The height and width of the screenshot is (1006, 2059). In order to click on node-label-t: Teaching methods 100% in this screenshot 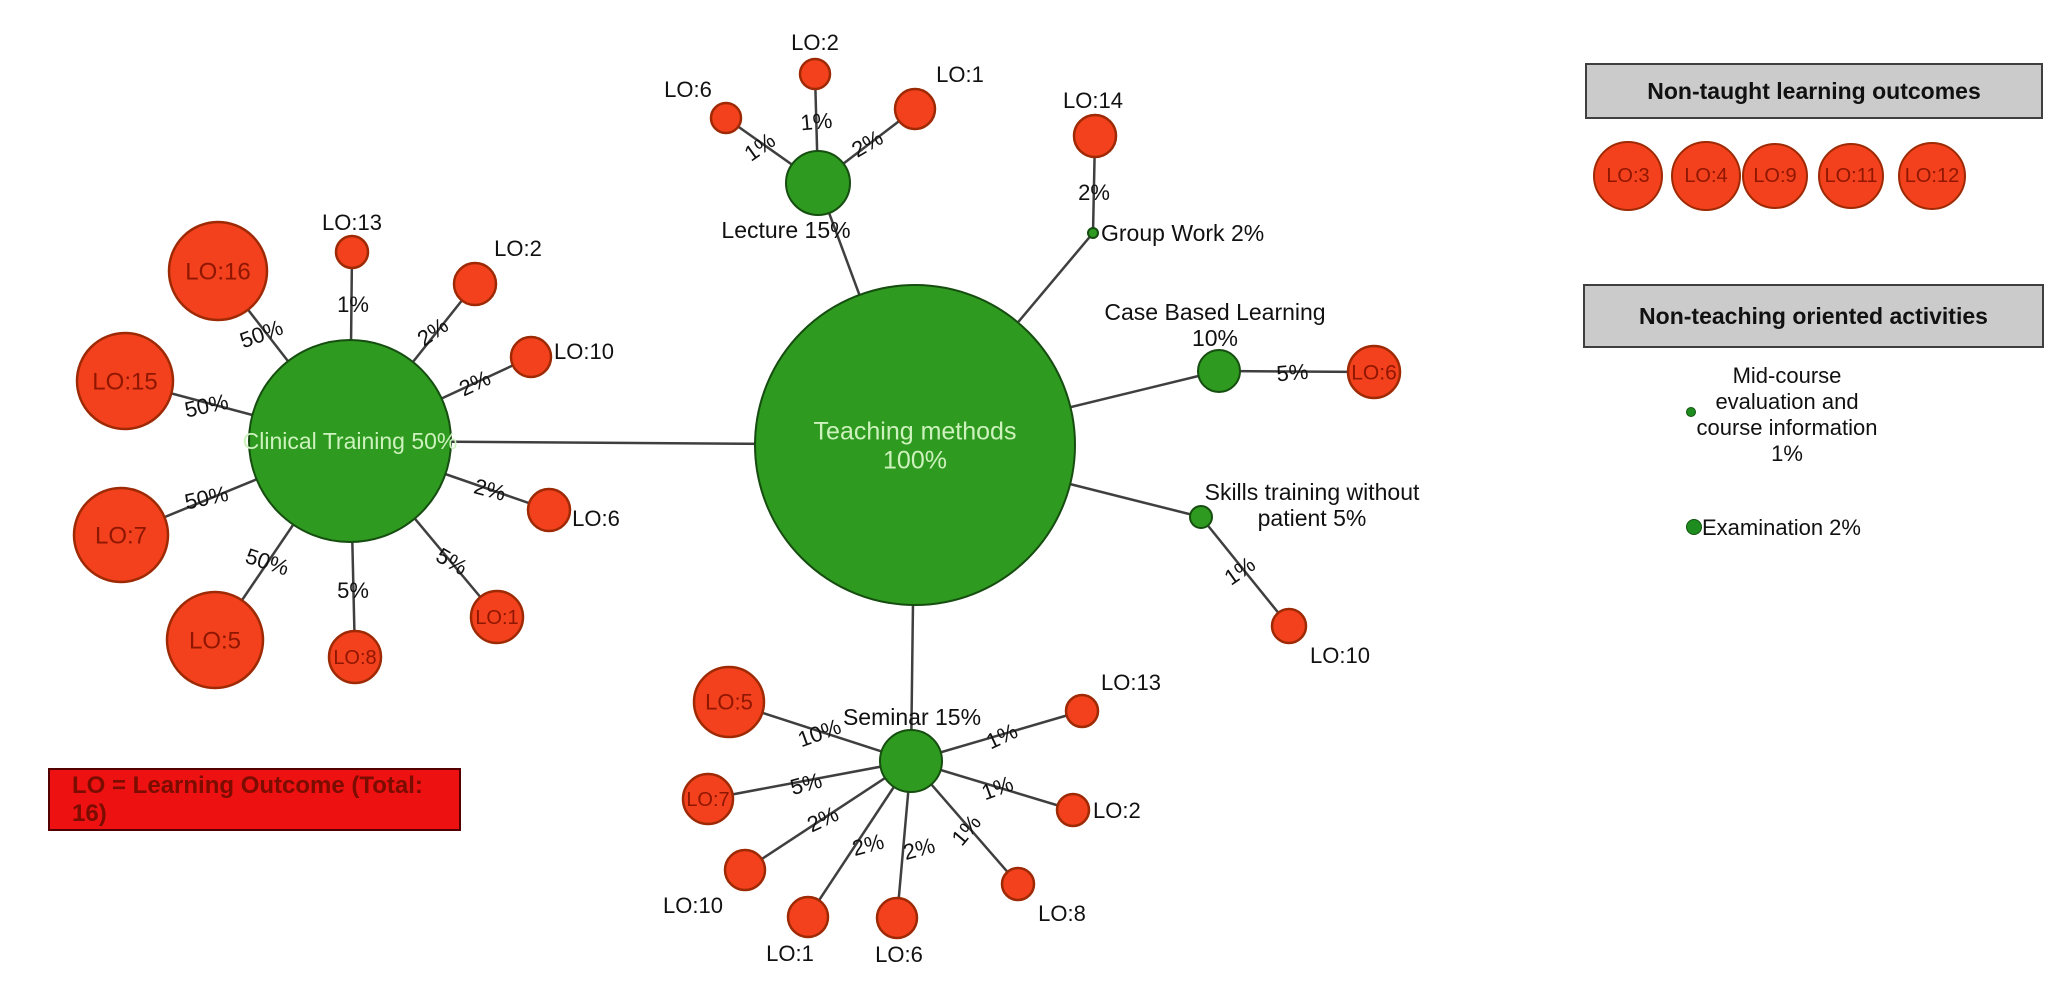, I will do `click(915, 445)`.